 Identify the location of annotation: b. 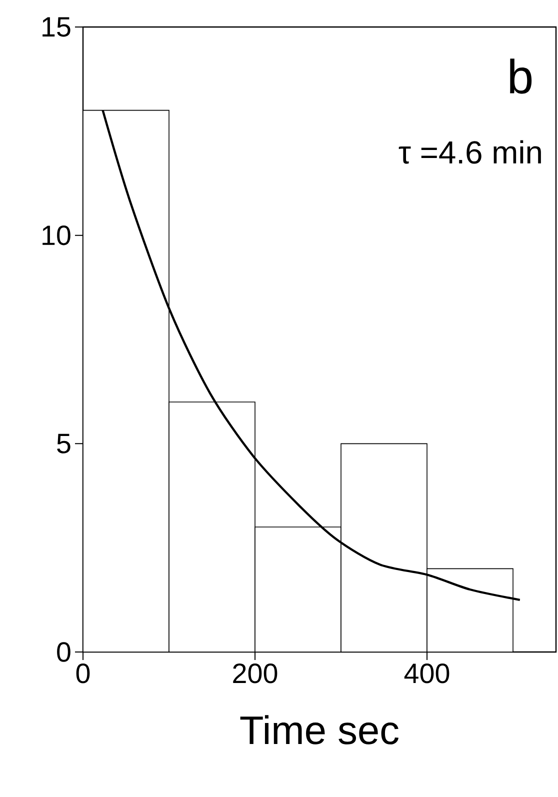
(521, 76).